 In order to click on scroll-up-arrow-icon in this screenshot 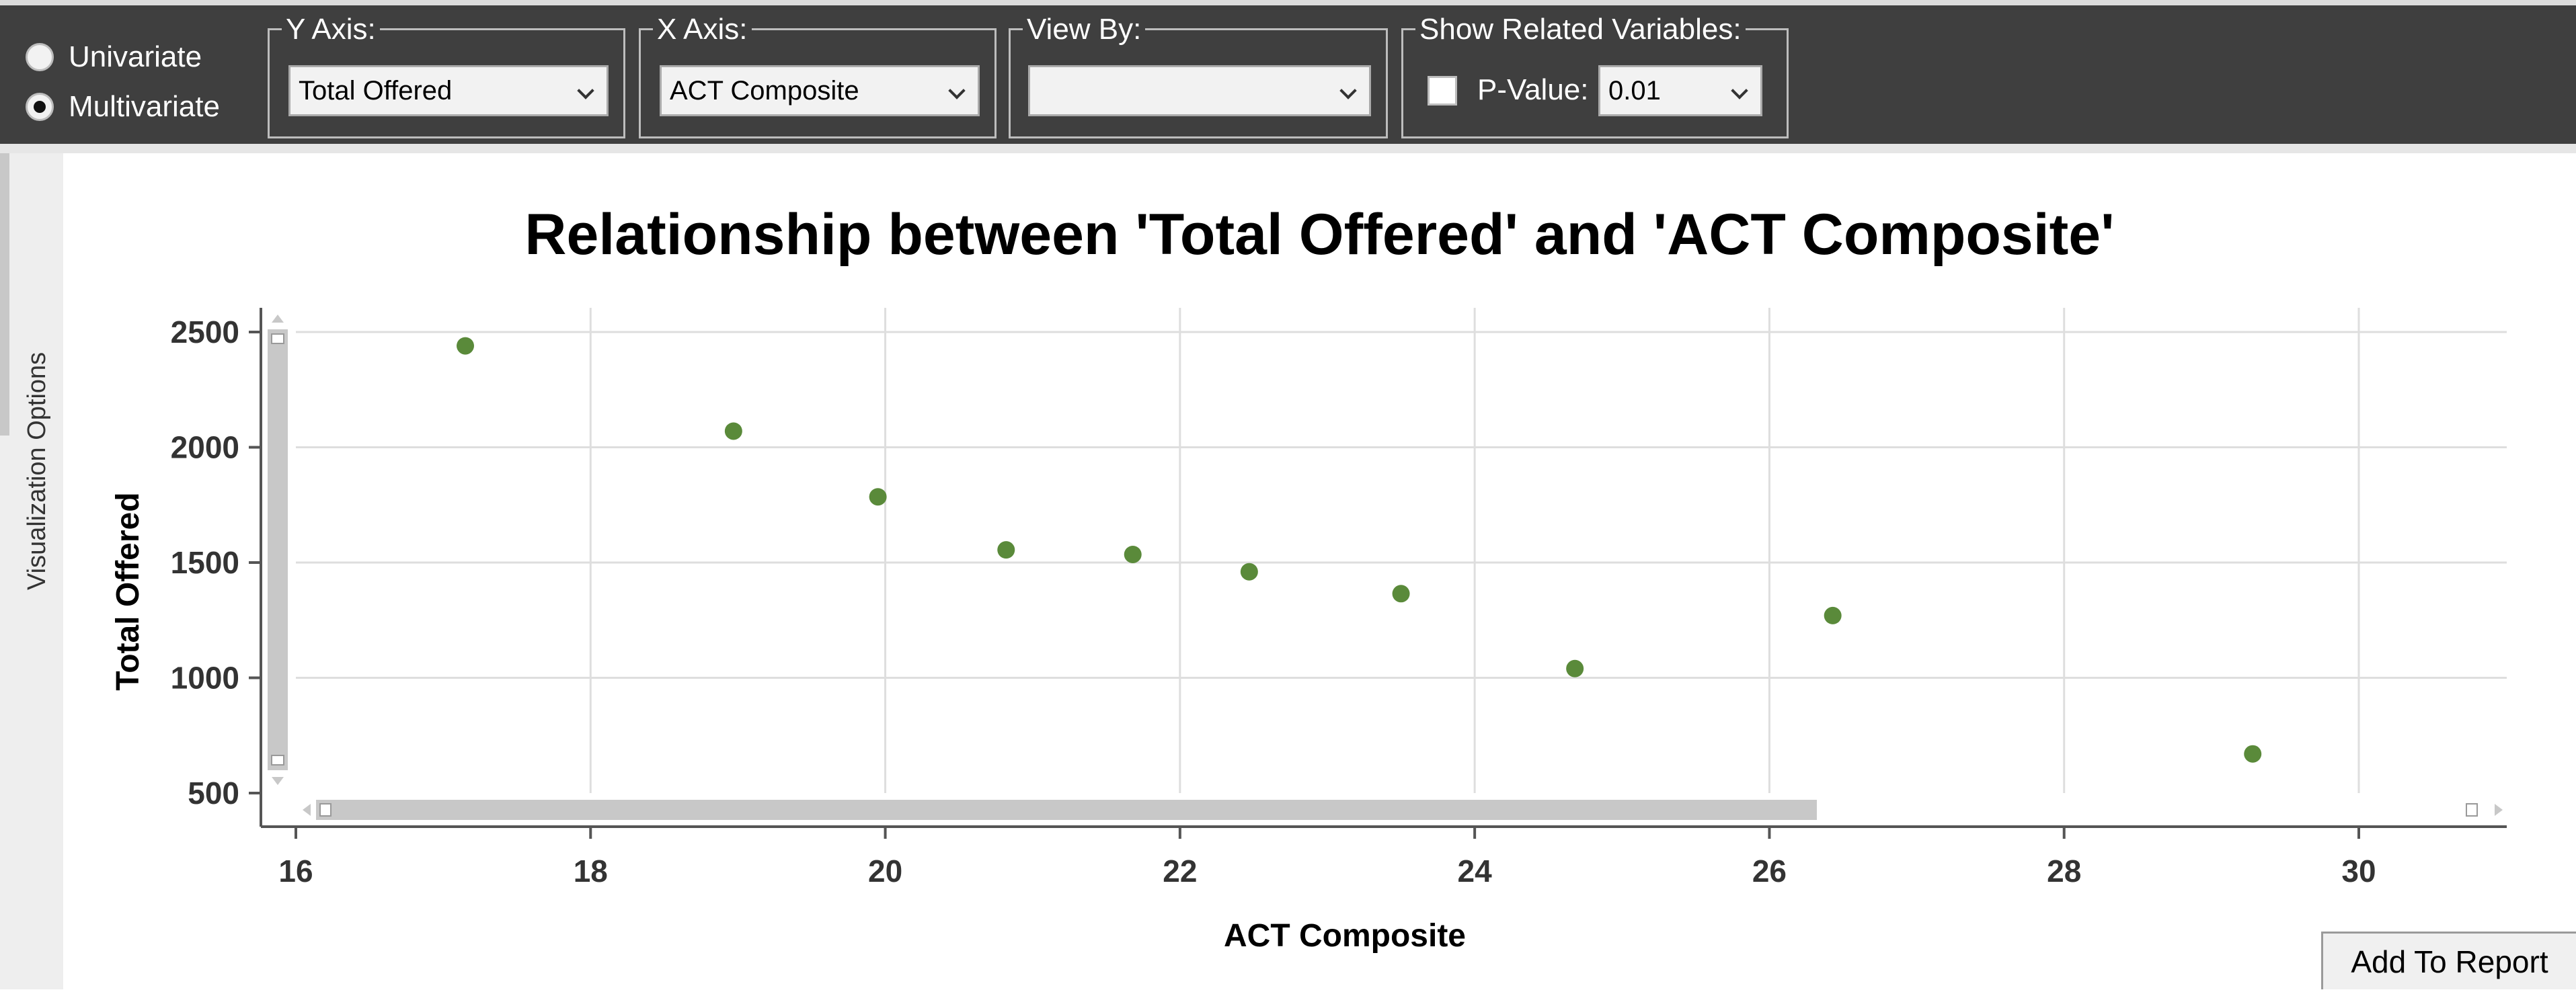, I will do `click(278, 319)`.